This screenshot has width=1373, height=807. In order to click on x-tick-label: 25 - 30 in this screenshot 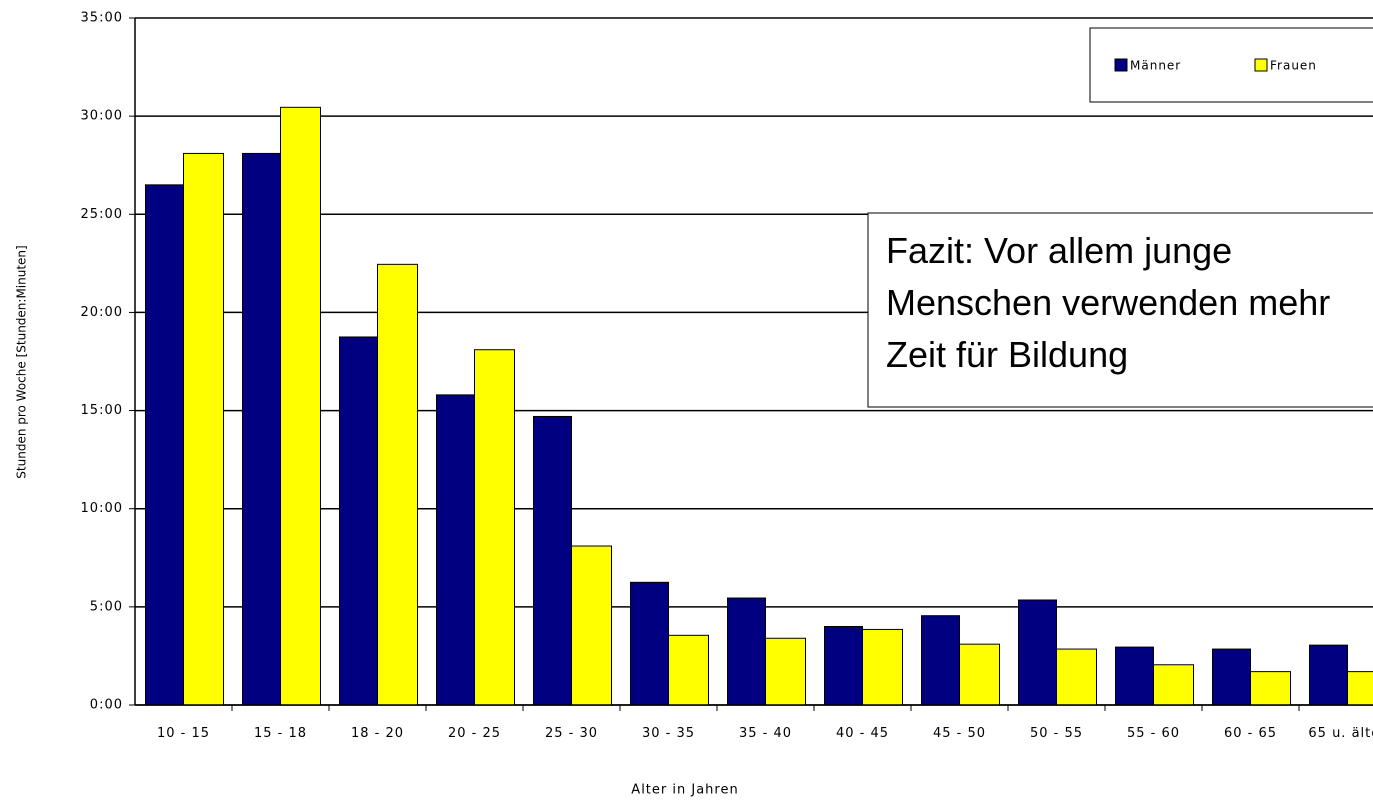, I will do `click(571, 733)`.